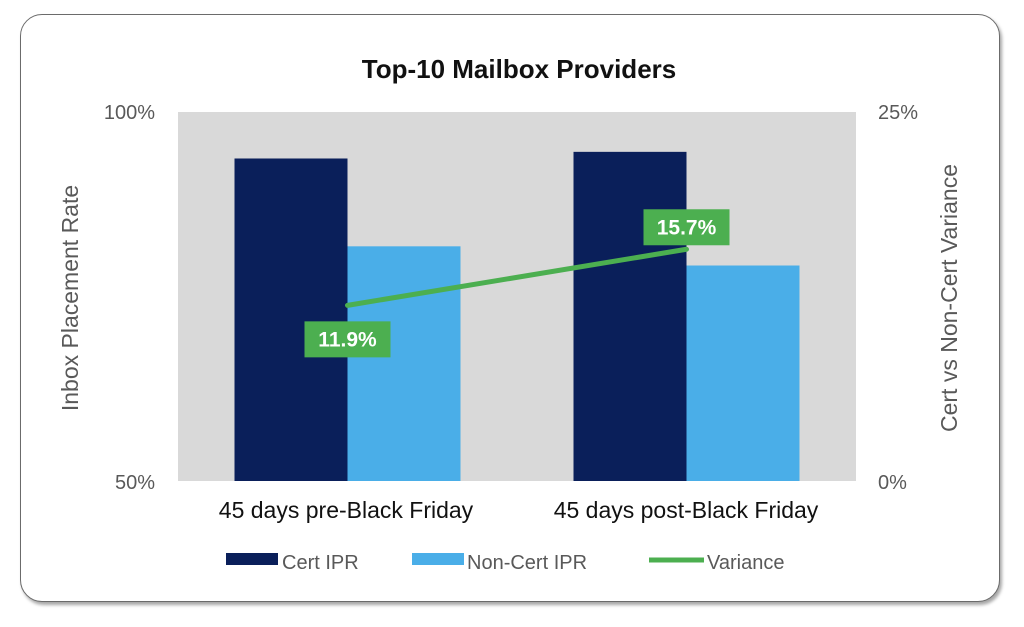 This screenshot has height=627, width=1024. Describe the element at coordinates (745, 563) in the screenshot. I see `legend-label-variance: Variance` at that location.